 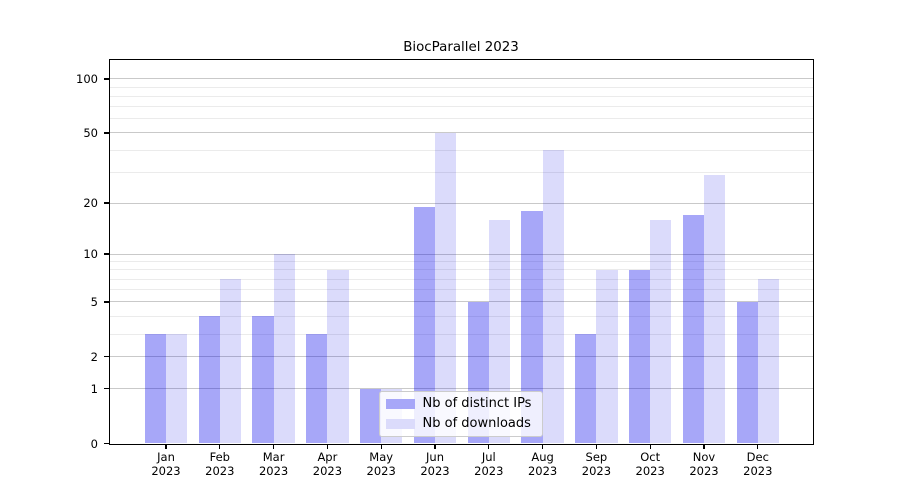 What do you see at coordinates (166, 457) in the screenshot?
I see `month-label: Jan` at bounding box center [166, 457].